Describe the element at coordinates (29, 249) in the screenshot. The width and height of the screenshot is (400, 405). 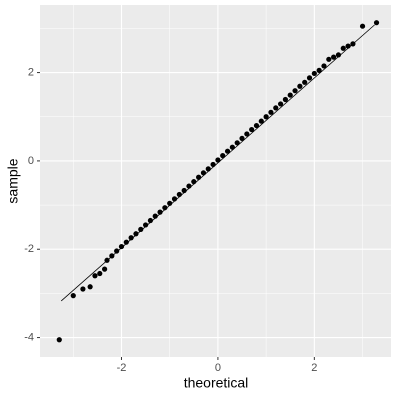
I see `y-tick-label: -2` at that location.